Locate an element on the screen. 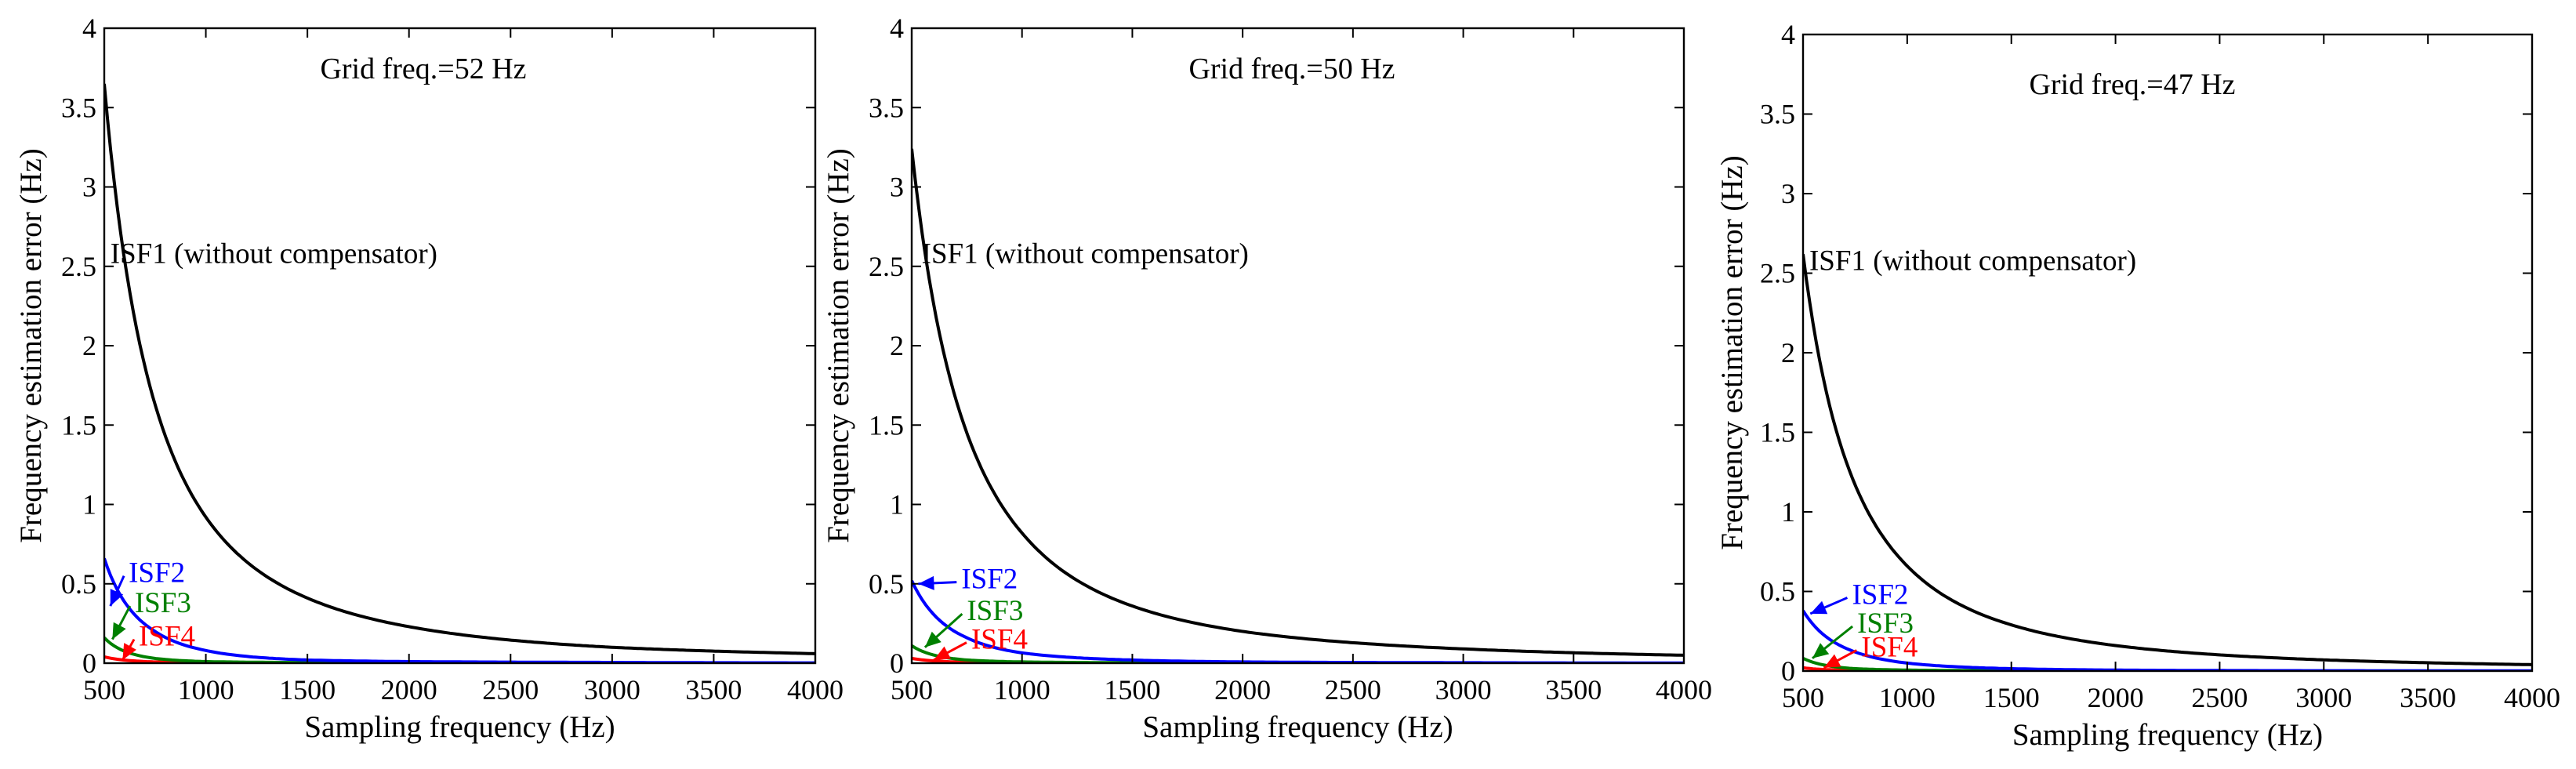 This screenshot has width=2576, height=769. chart-title: Grid freq.=47 Hz is located at coordinates (2132, 84).